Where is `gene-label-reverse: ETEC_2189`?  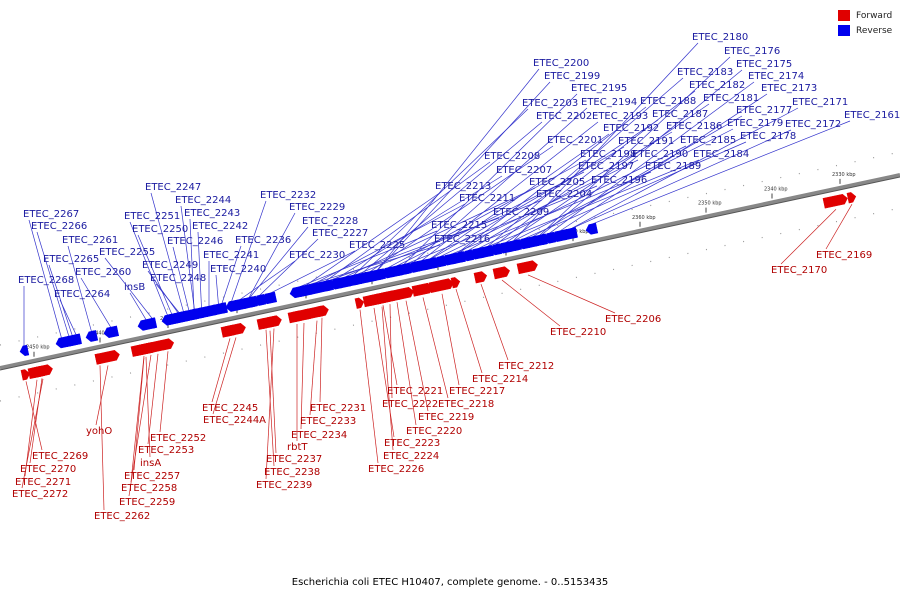 gene-label-reverse: ETEC_2189 is located at coordinates (673, 166).